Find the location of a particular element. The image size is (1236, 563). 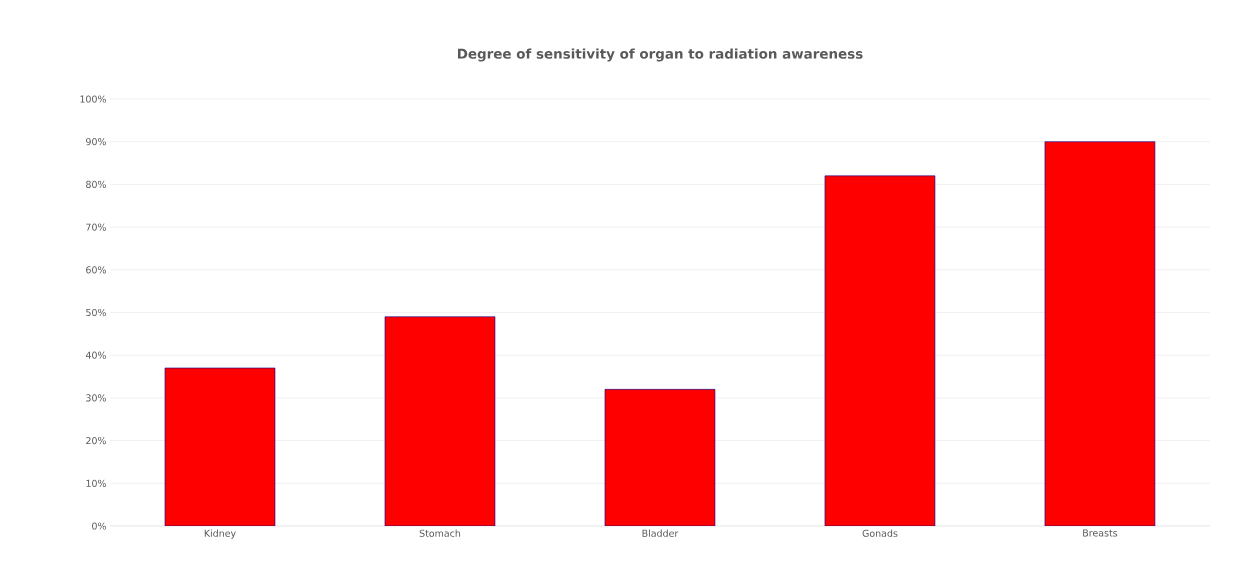

chart-title: Degree of sensitivity of organ to radiation awareness is located at coordinates (660, 55).